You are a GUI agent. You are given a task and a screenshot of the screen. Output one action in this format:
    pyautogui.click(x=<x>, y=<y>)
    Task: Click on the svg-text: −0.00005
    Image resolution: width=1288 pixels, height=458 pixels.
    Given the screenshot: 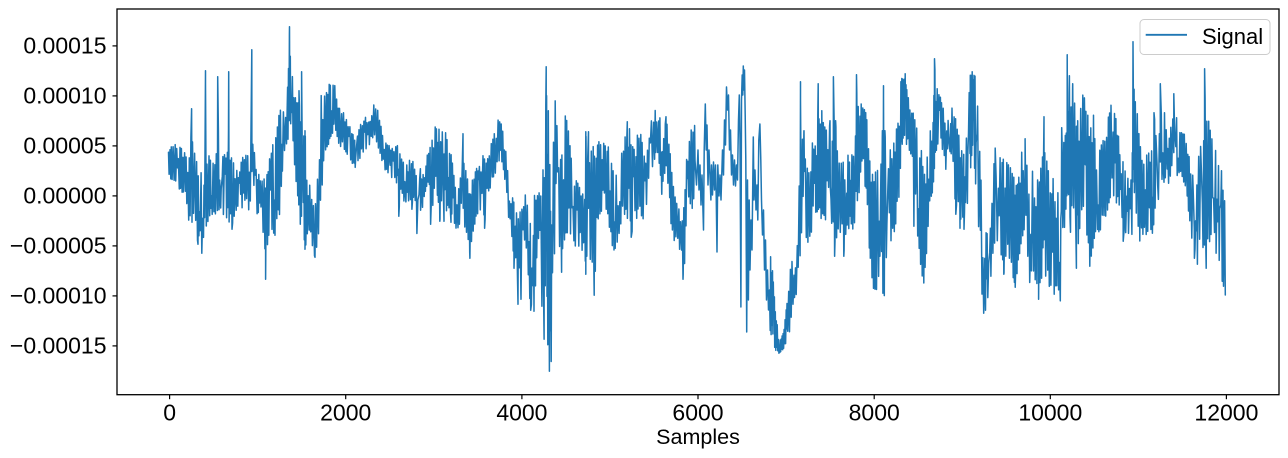 What is the action you would take?
    pyautogui.click(x=58, y=246)
    